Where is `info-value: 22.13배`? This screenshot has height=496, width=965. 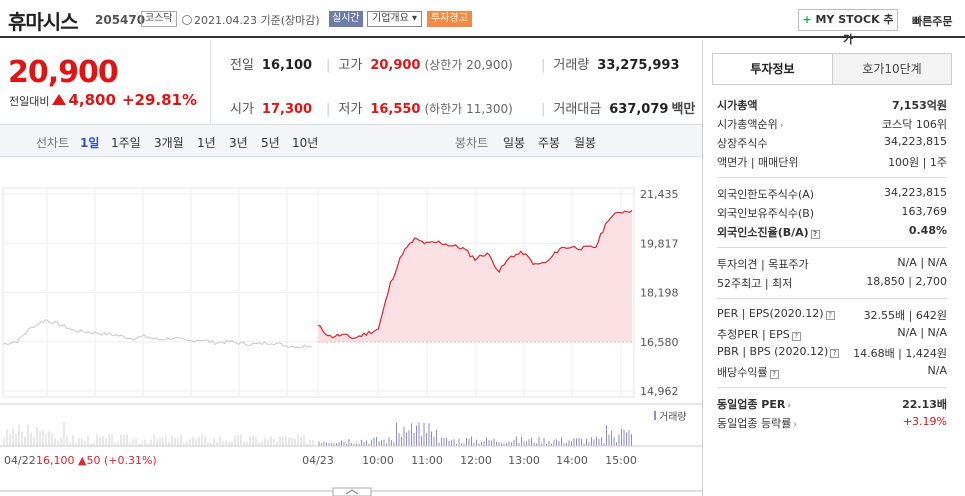
info-value: 22.13배 is located at coordinates (924, 404).